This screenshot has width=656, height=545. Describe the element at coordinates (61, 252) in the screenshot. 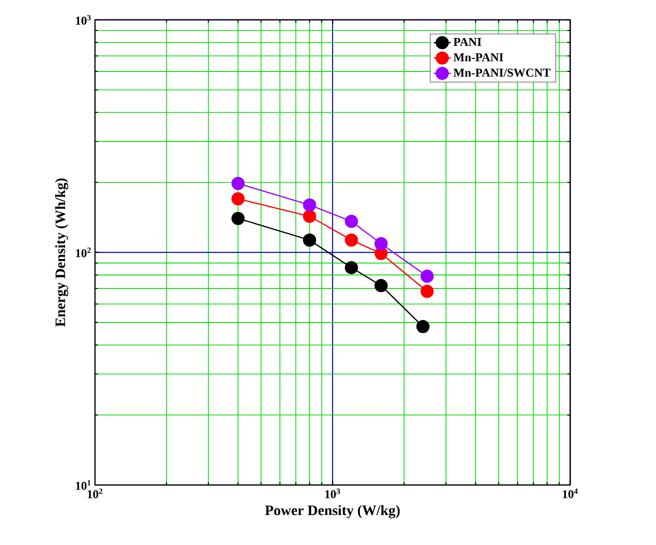

I see `y-axis-title: Energy Density (Wh/kg)` at that location.